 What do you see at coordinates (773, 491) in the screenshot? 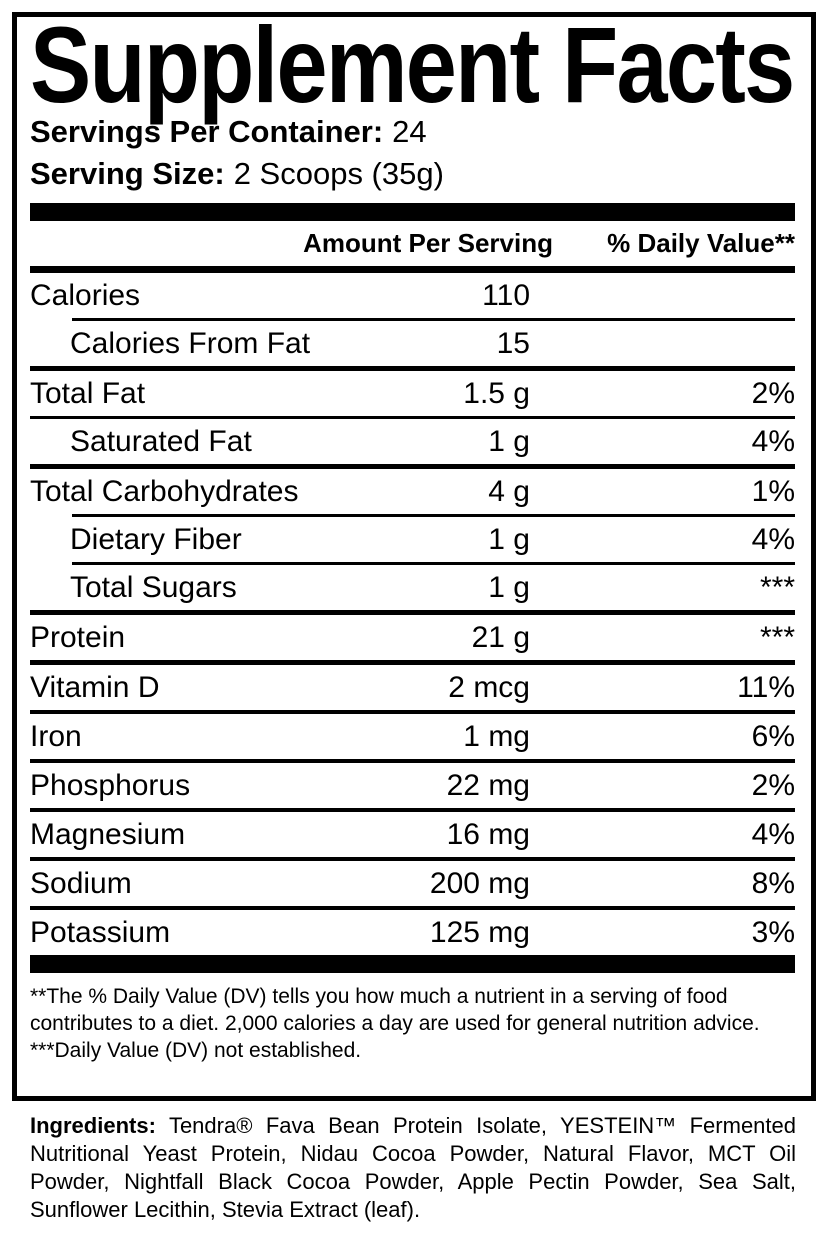
I see `daily-value-cell: 1%` at bounding box center [773, 491].